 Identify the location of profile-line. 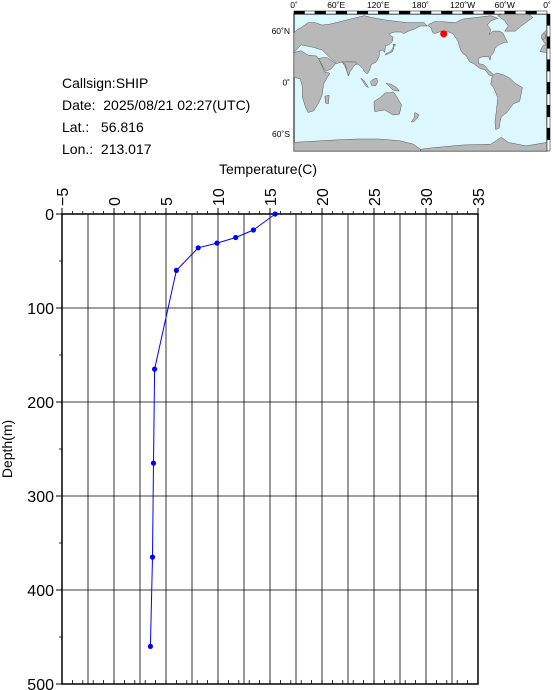
(212, 430).